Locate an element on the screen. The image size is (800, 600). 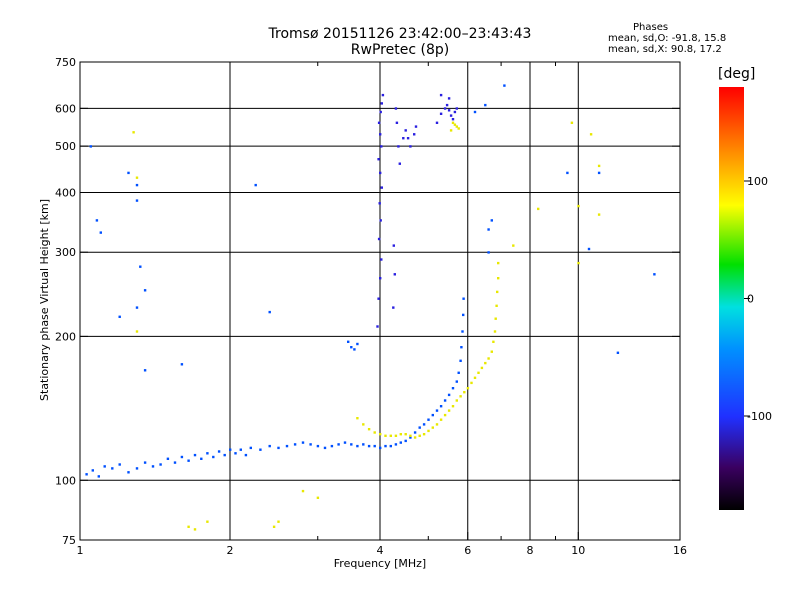
y-tick-label: 200 is located at coordinates (65, 336).